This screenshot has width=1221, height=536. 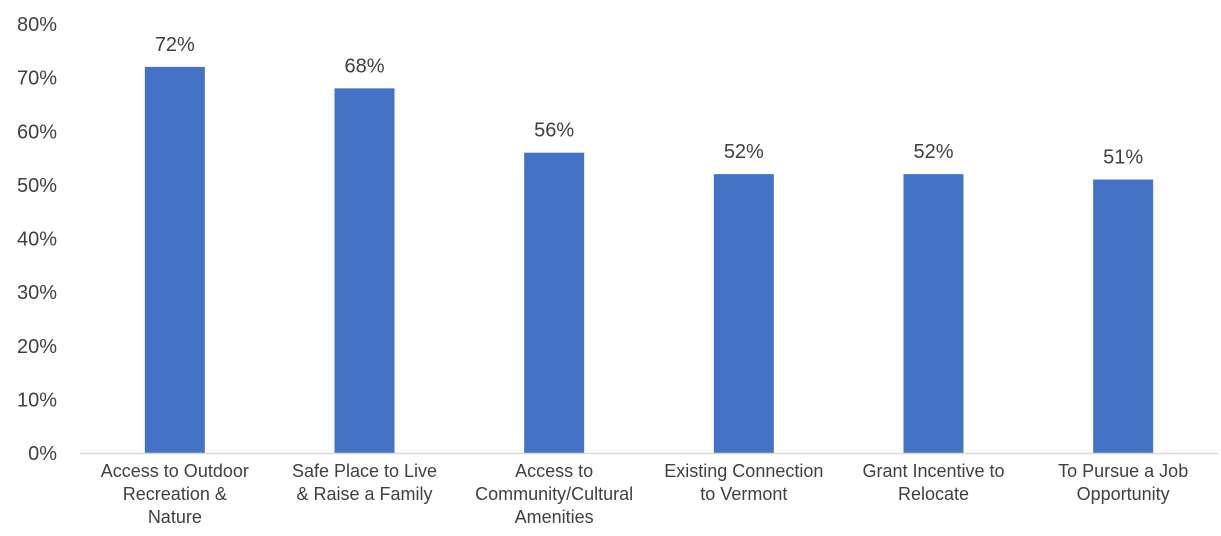 What do you see at coordinates (364, 482) in the screenshot?
I see `category-label: Safe Place to Live & Raise a Family` at bounding box center [364, 482].